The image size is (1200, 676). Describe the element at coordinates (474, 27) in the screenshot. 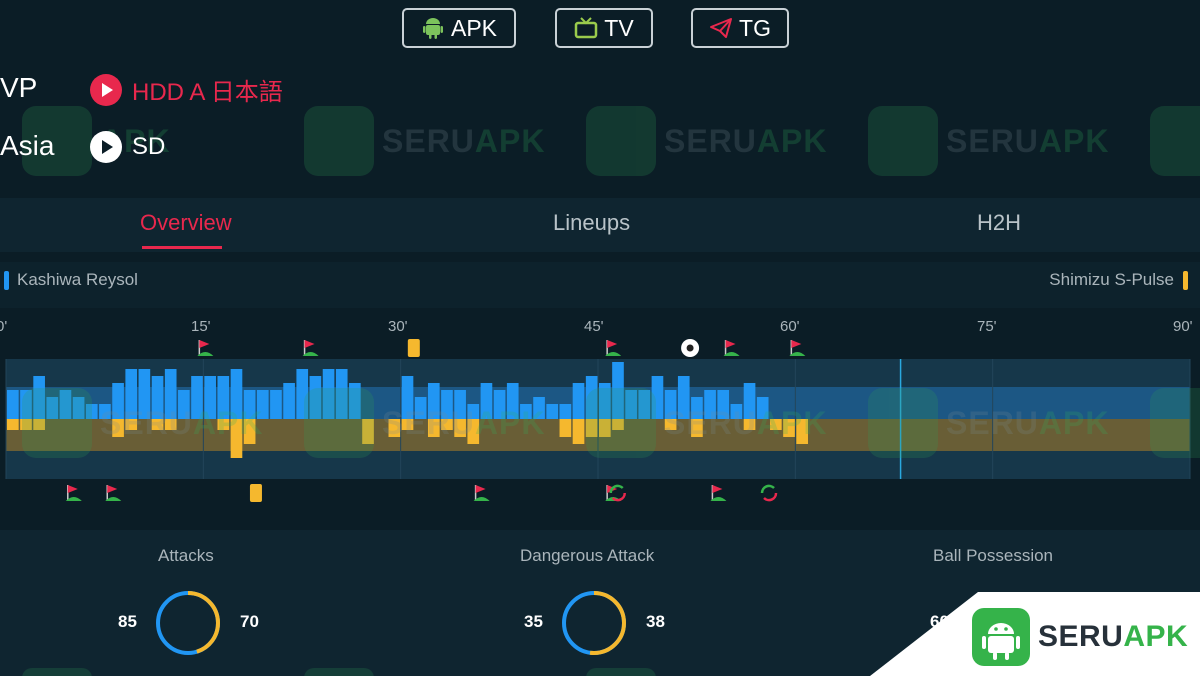

I see `apk-label: APK` at that location.